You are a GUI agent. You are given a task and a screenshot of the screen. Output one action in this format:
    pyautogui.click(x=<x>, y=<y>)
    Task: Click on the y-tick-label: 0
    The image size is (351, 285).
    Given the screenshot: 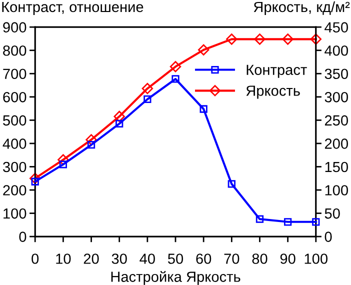 What is the action you would take?
    pyautogui.click(x=22, y=237)
    